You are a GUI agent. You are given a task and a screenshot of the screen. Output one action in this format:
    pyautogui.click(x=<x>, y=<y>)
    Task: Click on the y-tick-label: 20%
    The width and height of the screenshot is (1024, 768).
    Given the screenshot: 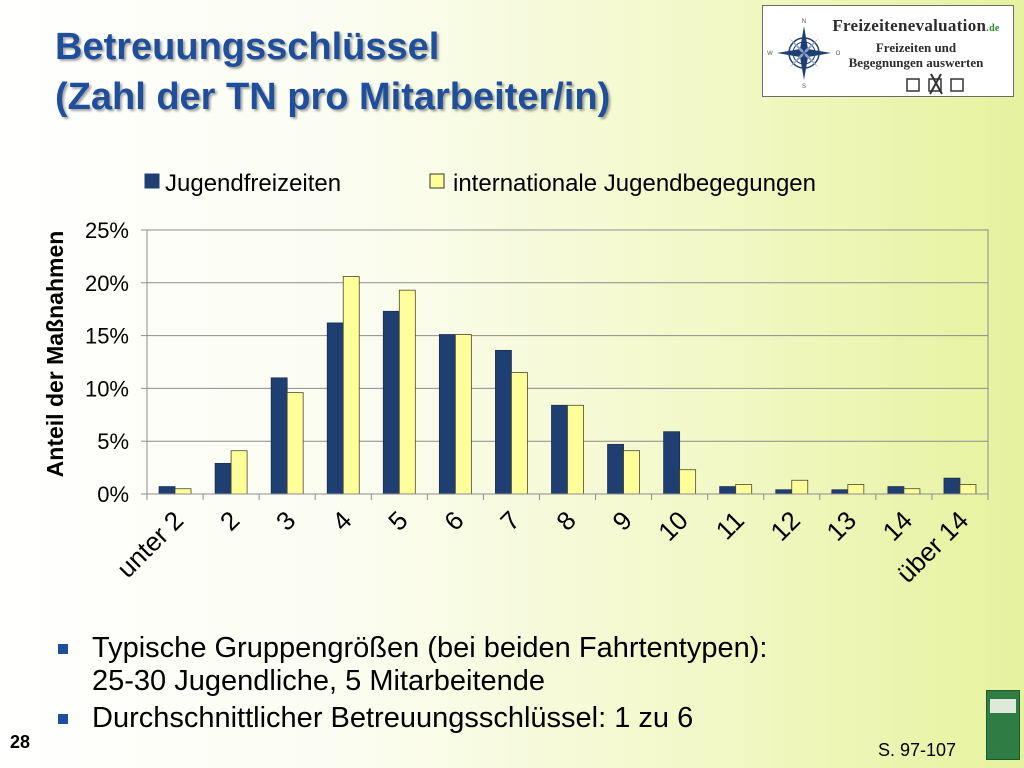 What is the action you would take?
    pyautogui.click(x=107, y=283)
    